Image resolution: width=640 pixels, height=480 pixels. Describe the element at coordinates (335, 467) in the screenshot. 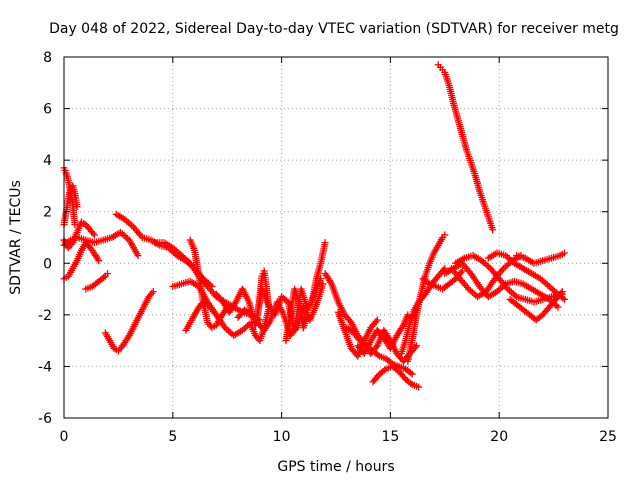

I see `x-axis-label: GPS time / hours` at that location.